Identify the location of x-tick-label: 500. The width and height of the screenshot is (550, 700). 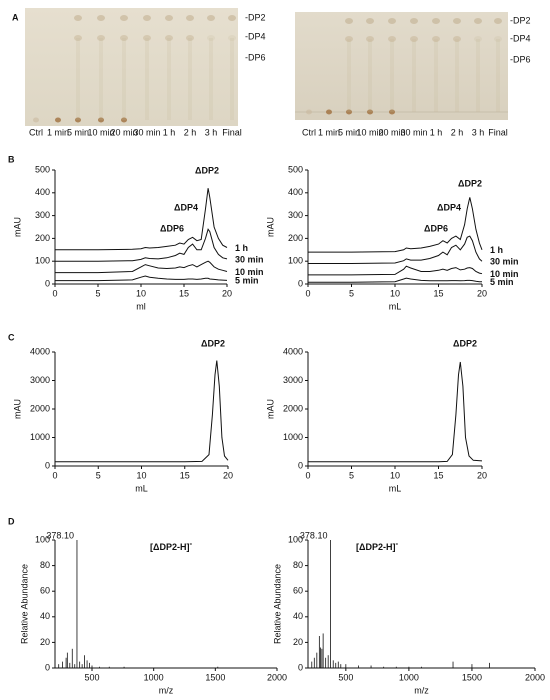
(91, 677).